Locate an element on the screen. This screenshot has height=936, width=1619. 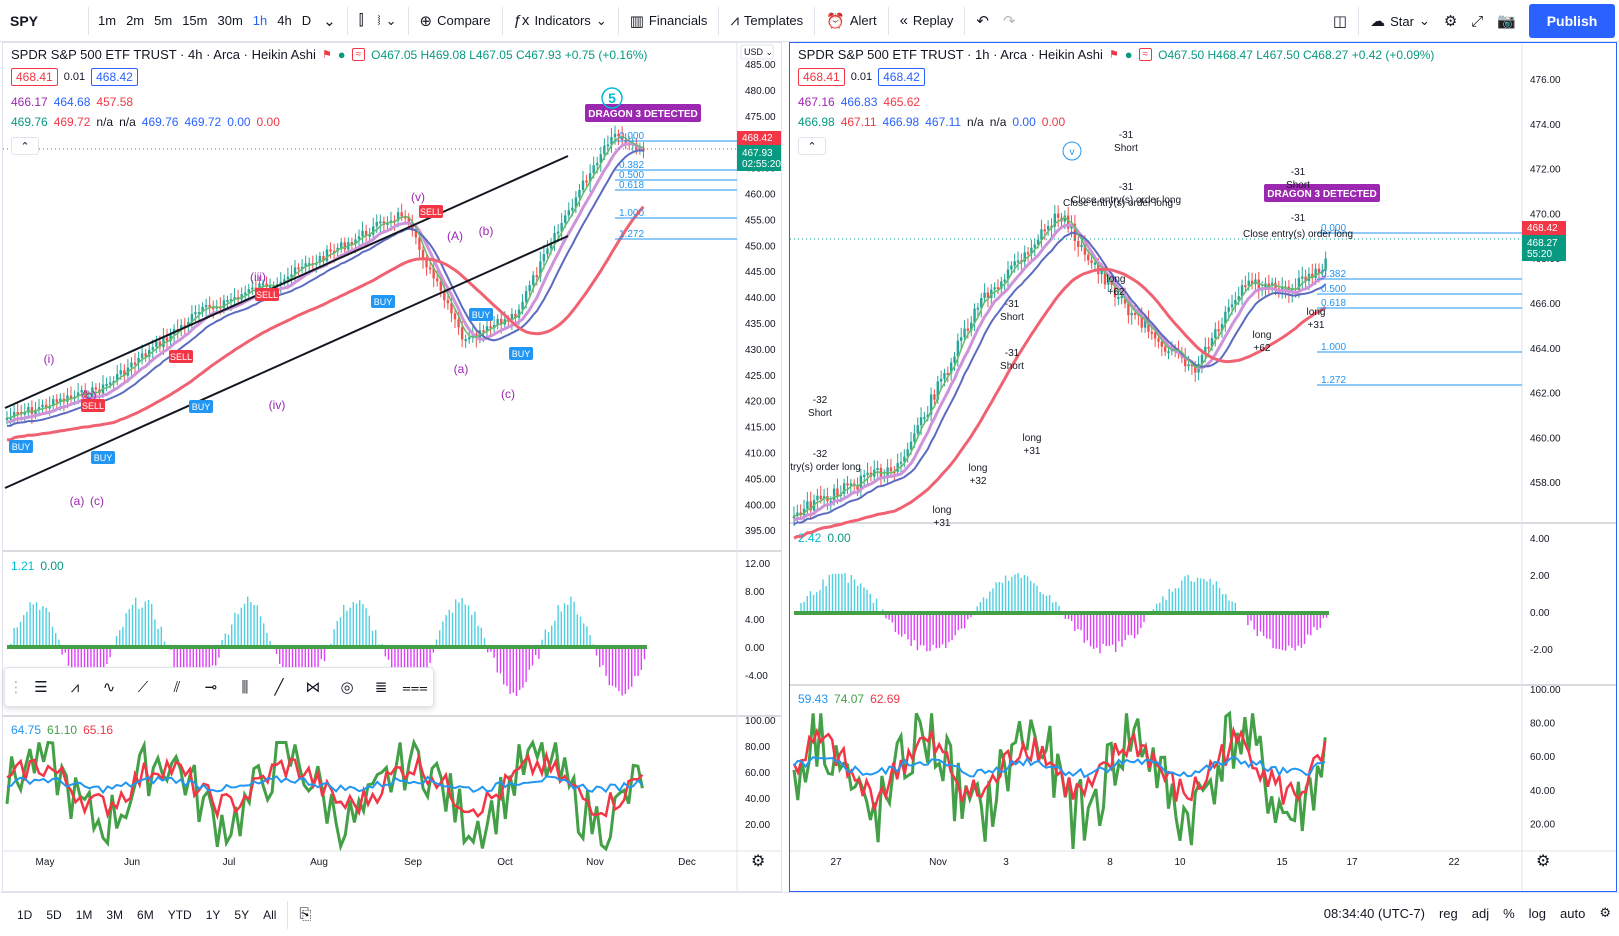
compare-button: ⊕ Compare is located at coordinates (455, 21).